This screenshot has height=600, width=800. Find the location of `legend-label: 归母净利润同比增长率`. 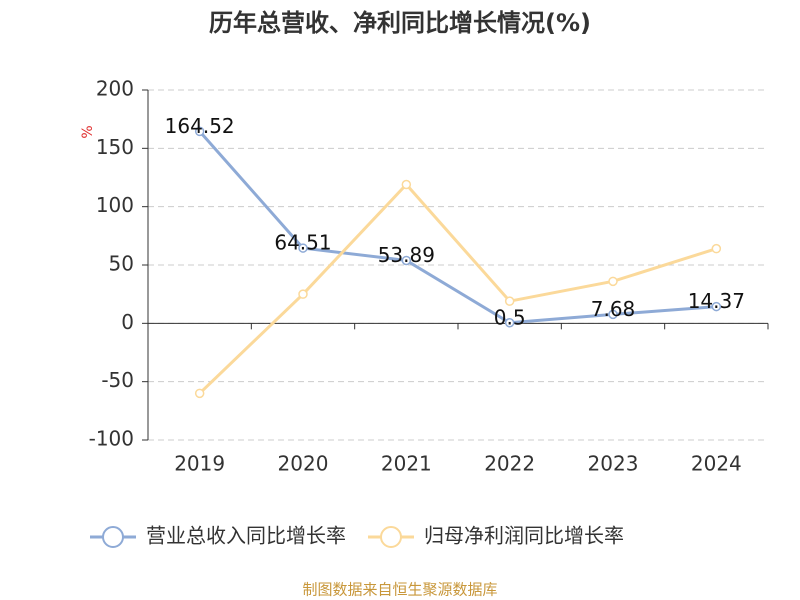

legend-label: 归母净利润同比增长率 is located at coordinates (524, 536).